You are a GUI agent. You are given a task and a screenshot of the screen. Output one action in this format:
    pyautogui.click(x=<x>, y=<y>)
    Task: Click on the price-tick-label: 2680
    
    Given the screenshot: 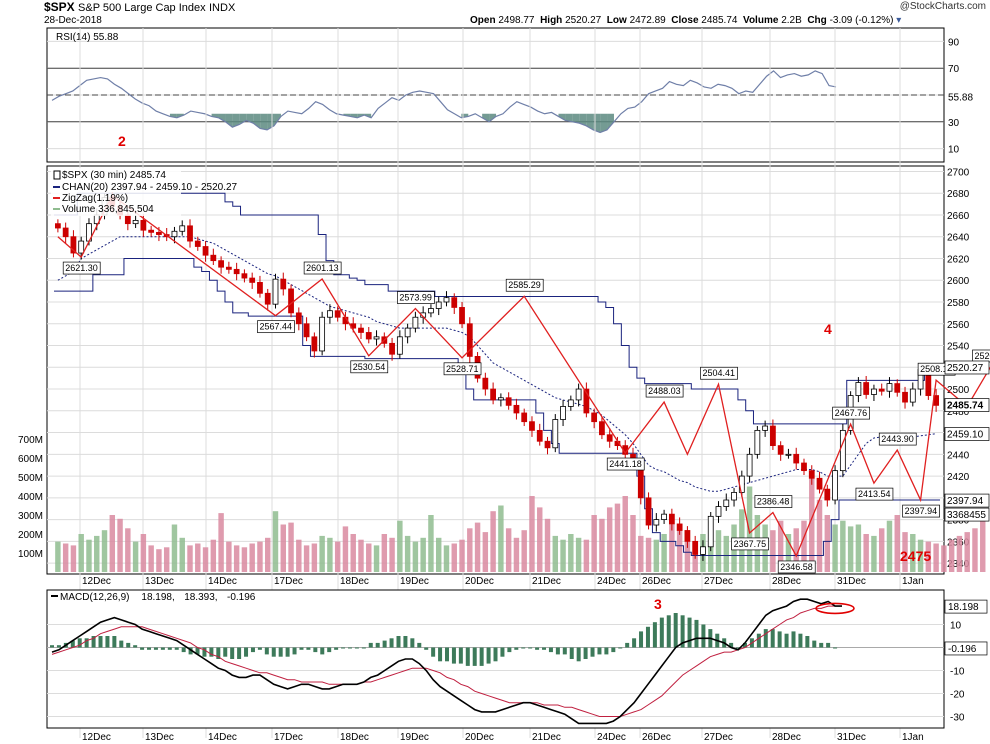 What is the action you would take?
    pyautogui.click(x=958, y=194)
    